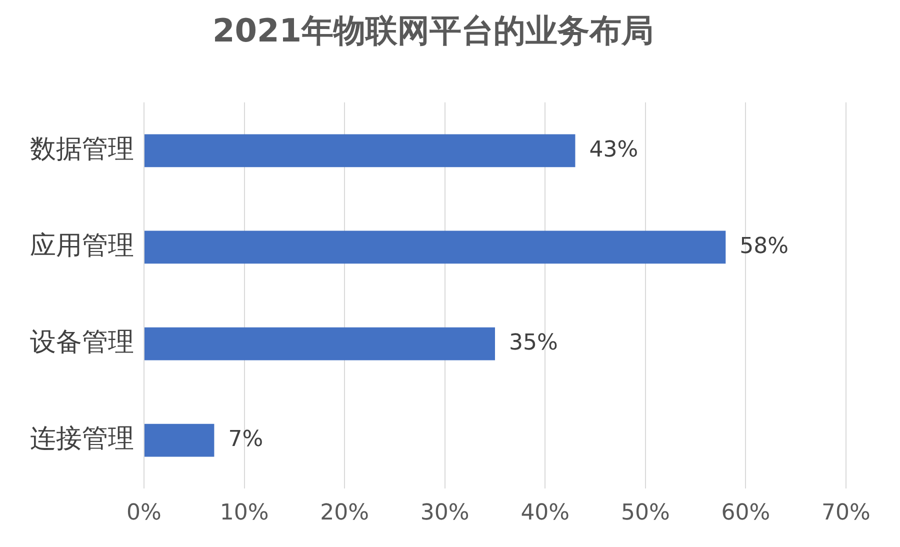  What do you see at coordinates (82, 343) in the screenshot?
I see `y-tick-label: 设备管理` at bounding box center [82, 343].